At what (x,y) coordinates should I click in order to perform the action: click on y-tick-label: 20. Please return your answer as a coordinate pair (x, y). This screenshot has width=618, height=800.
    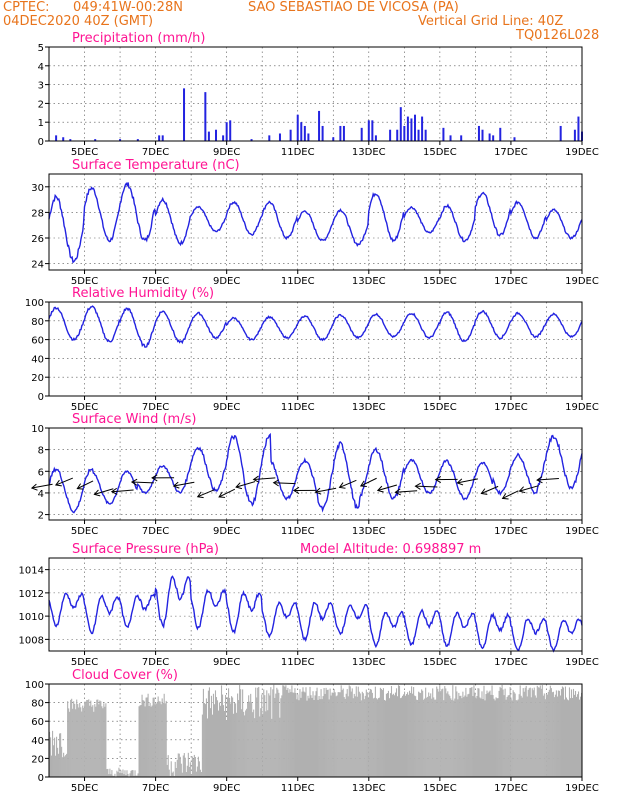
    Looking at the image, I should click on (37, 378).